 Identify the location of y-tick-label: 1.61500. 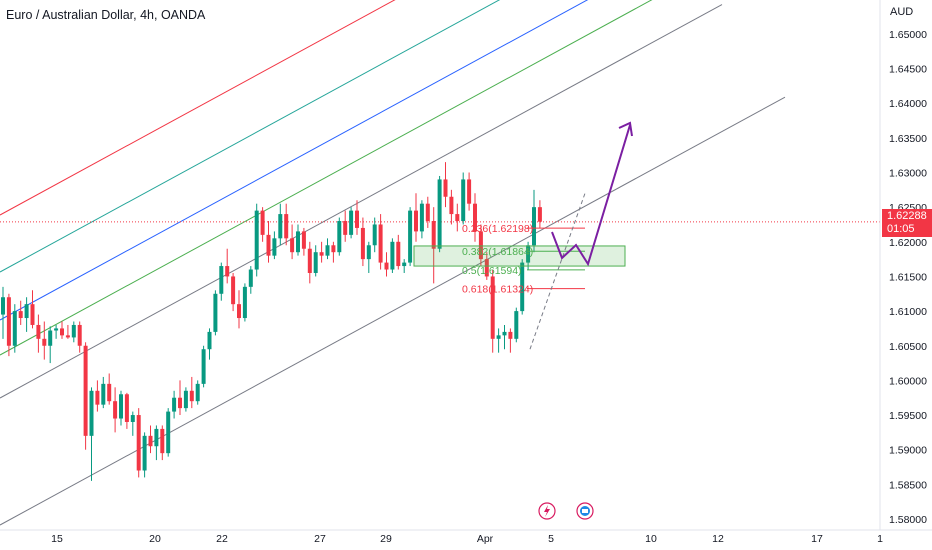
(908, 277).